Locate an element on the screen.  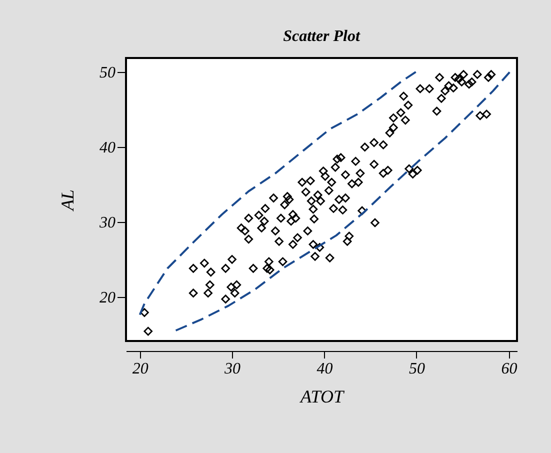
x-axis-title: ATOT is located at coordinates (322, 396).